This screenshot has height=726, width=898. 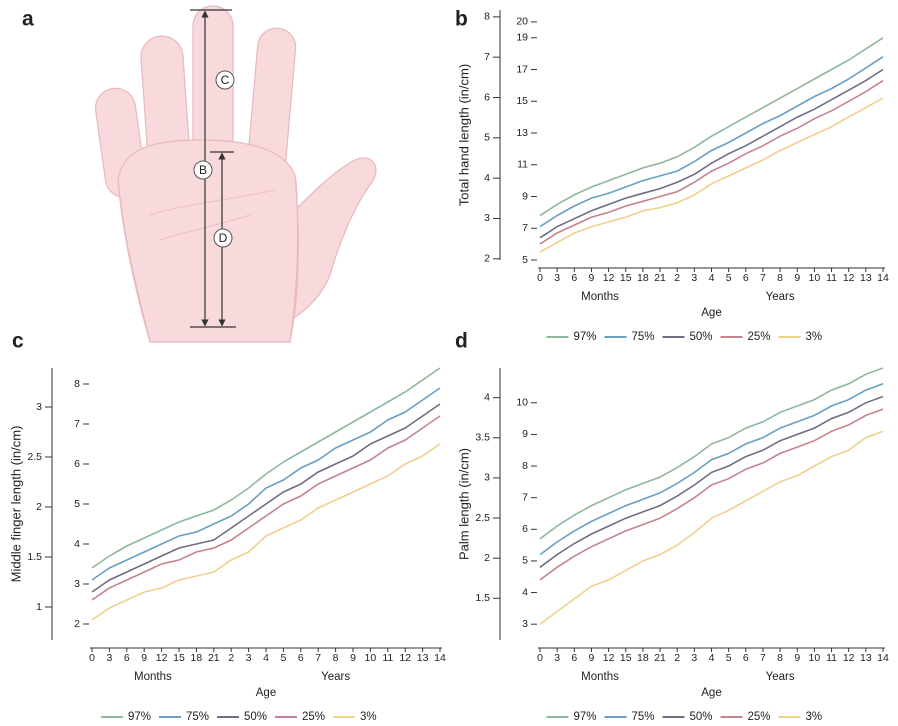 I want to click on y-tick-label: 6, so click(x=525, y=529).